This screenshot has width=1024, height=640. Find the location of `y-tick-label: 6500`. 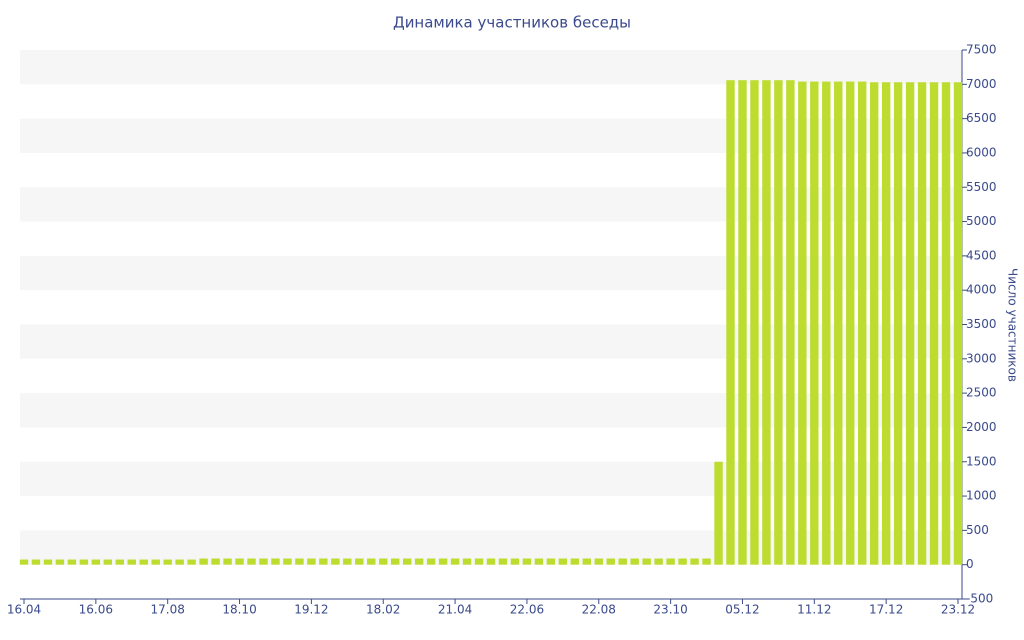

y-tick-label: 6500 is located at coordinates (981, 118).